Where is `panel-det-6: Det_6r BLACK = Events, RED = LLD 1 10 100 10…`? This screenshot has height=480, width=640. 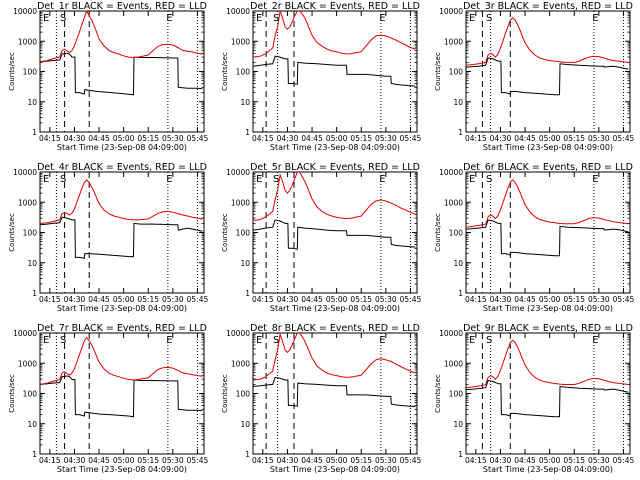 panel-det-6: Det_6r BLACK = Events, RED = LLD 1 10 100 10… is located at coordinates (534, 237).